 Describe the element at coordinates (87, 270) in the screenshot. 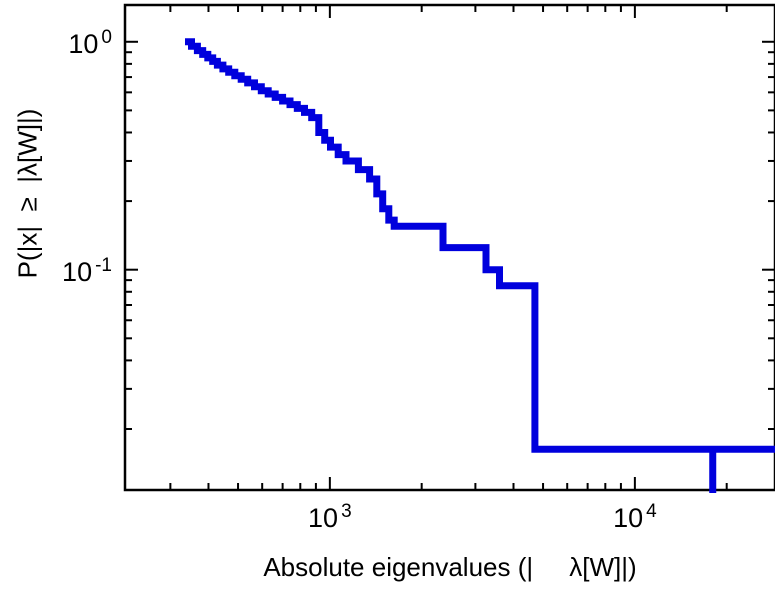

I see `y-tick-label: 10 -1` at that location.